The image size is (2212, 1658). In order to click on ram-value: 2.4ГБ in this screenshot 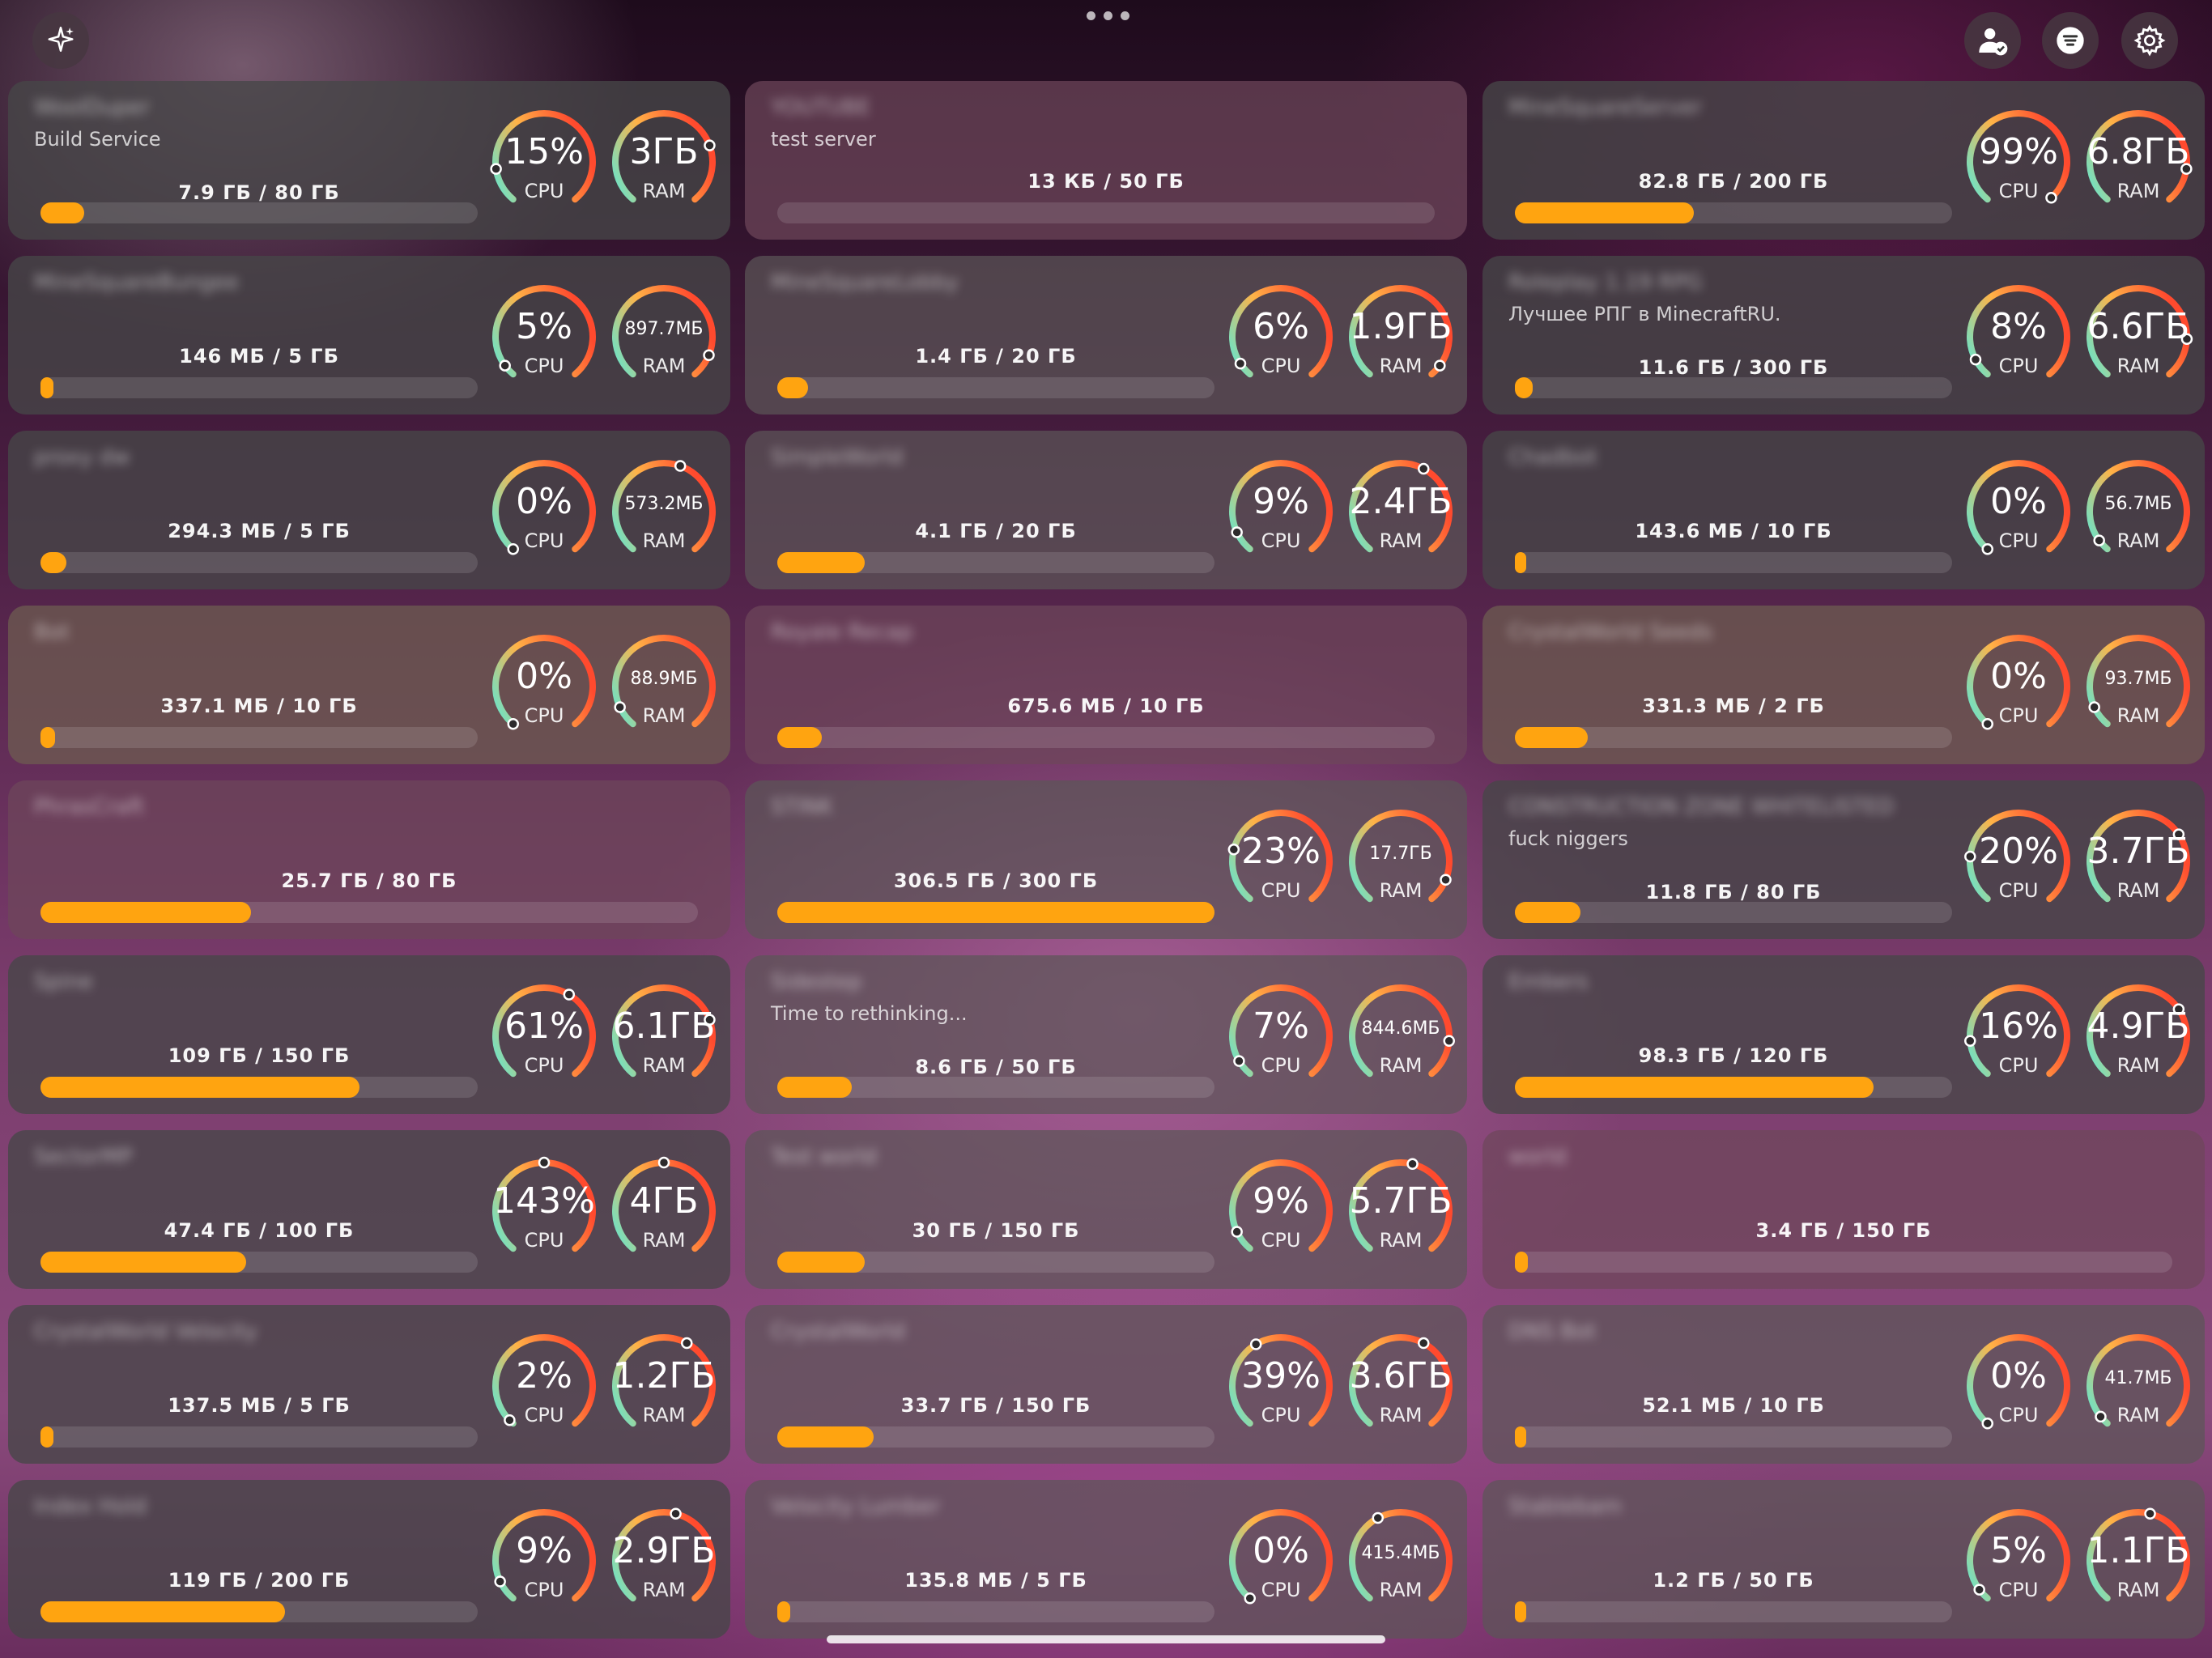, I will do `click(1401, 501)`.